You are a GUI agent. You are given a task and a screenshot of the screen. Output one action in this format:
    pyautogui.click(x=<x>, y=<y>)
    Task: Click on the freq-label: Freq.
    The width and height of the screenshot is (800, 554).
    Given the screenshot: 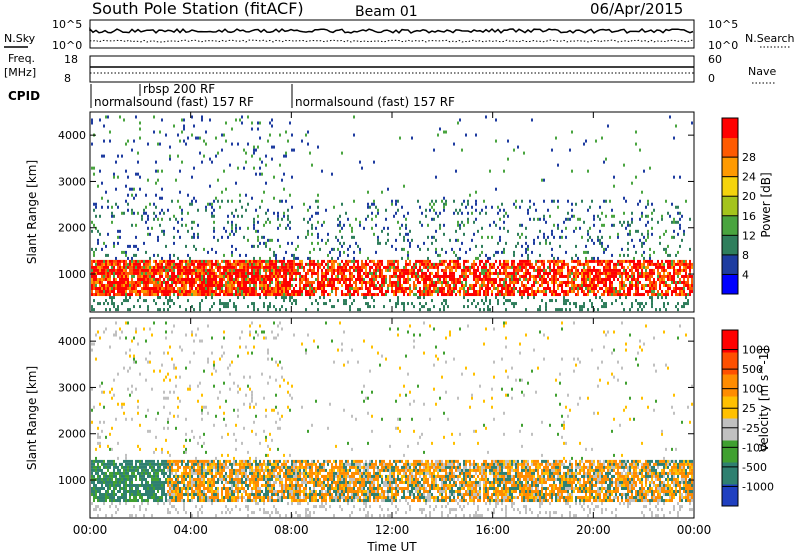 What is the action you would take?
    pyautogui.click(x=21, y=58)
    